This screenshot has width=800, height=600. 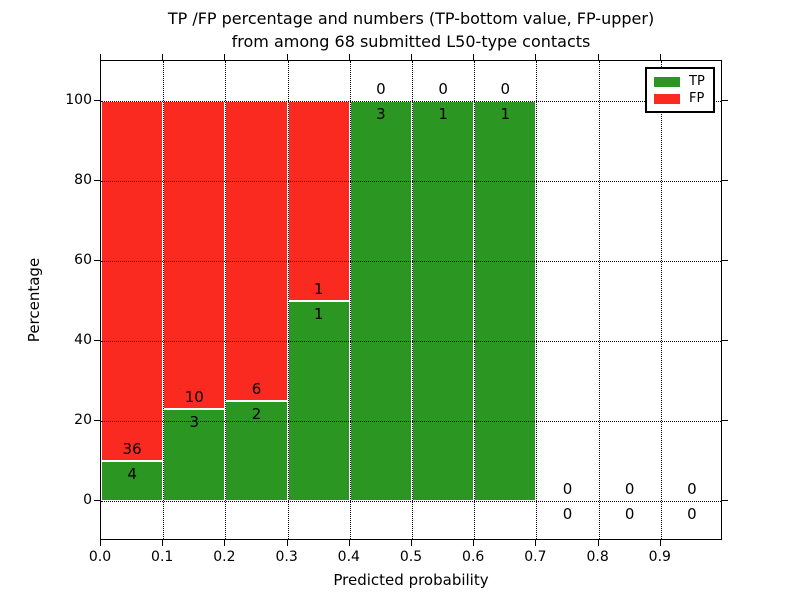 What do you see at coordinates (224, 557) in the screenshot?
I see `x-tick-label: 0.2` at bounding box center [224, 557].